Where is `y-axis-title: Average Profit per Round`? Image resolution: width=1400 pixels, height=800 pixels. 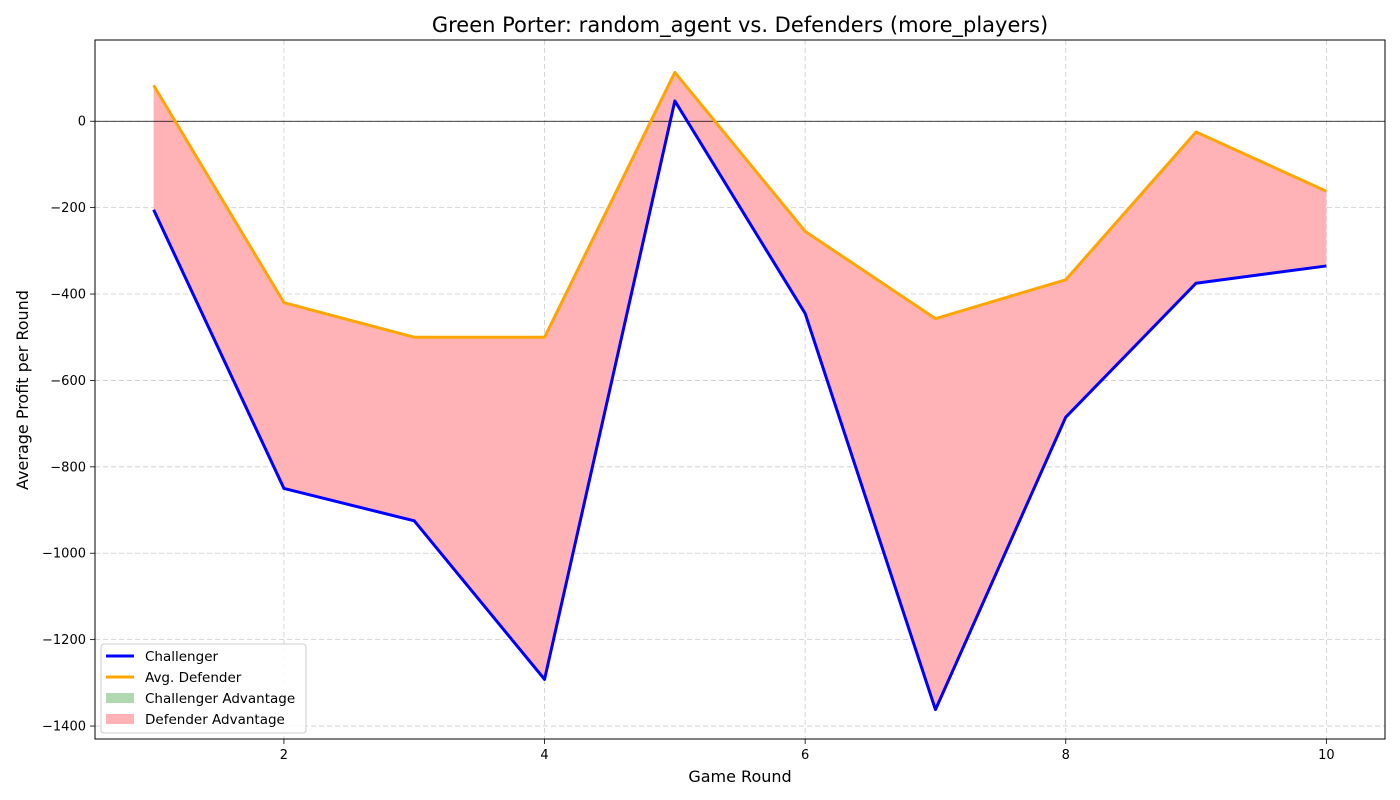 y-axis-title: Average Profit per Round is located at coordinates (22, 390).